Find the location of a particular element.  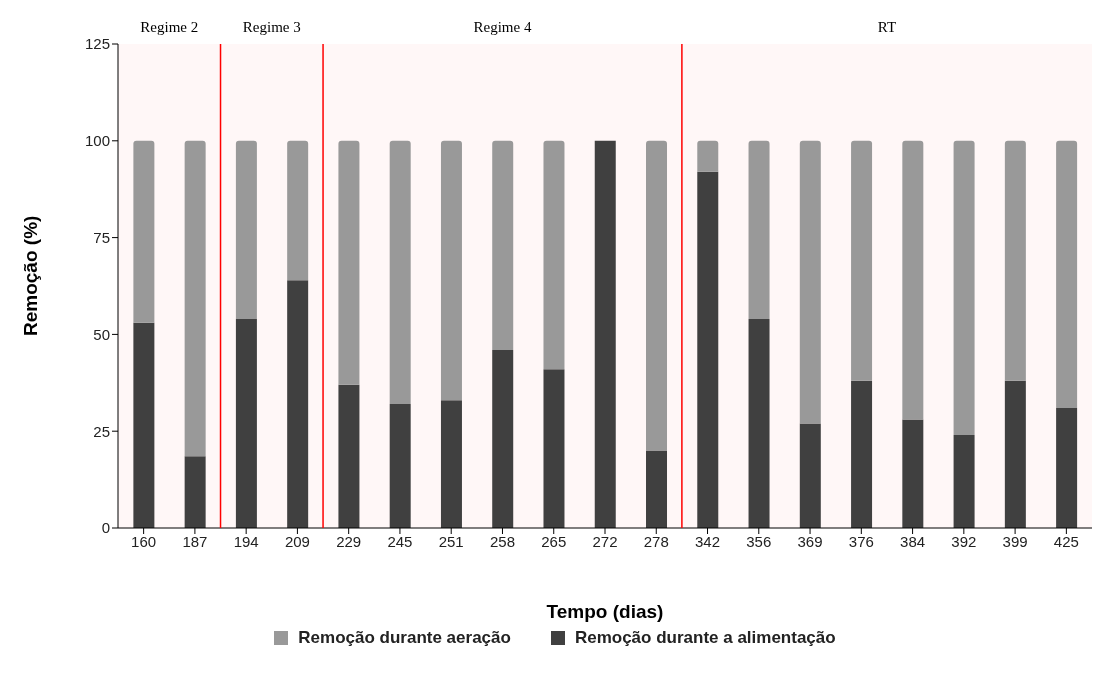

x-tick-label: 251 is located at coordinates (451, 541).